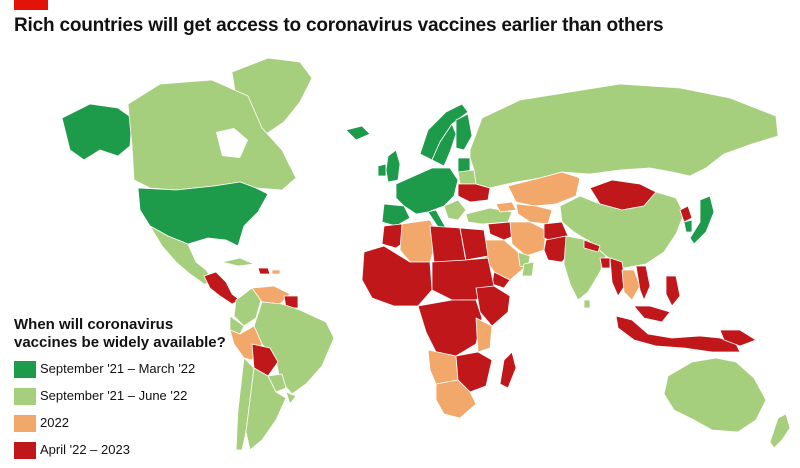 The image size is (800, 468). Describe the element at coordinates (688, 226) in the screenshot. I see `region-south-korea` at that location.